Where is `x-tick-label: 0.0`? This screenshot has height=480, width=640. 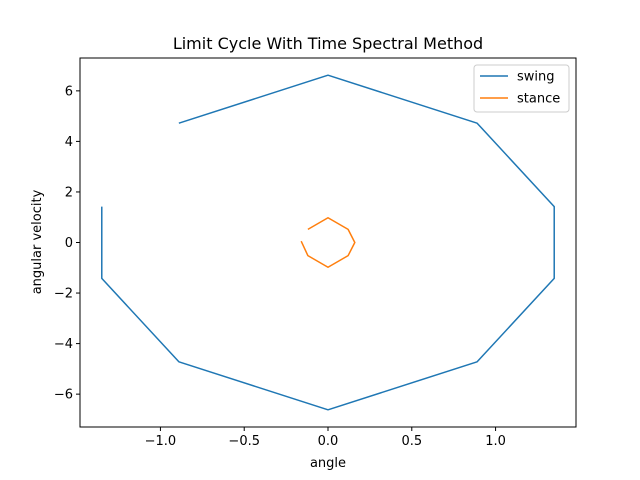 x-tick-label: 0.0 is located at coordinates (328, 441).